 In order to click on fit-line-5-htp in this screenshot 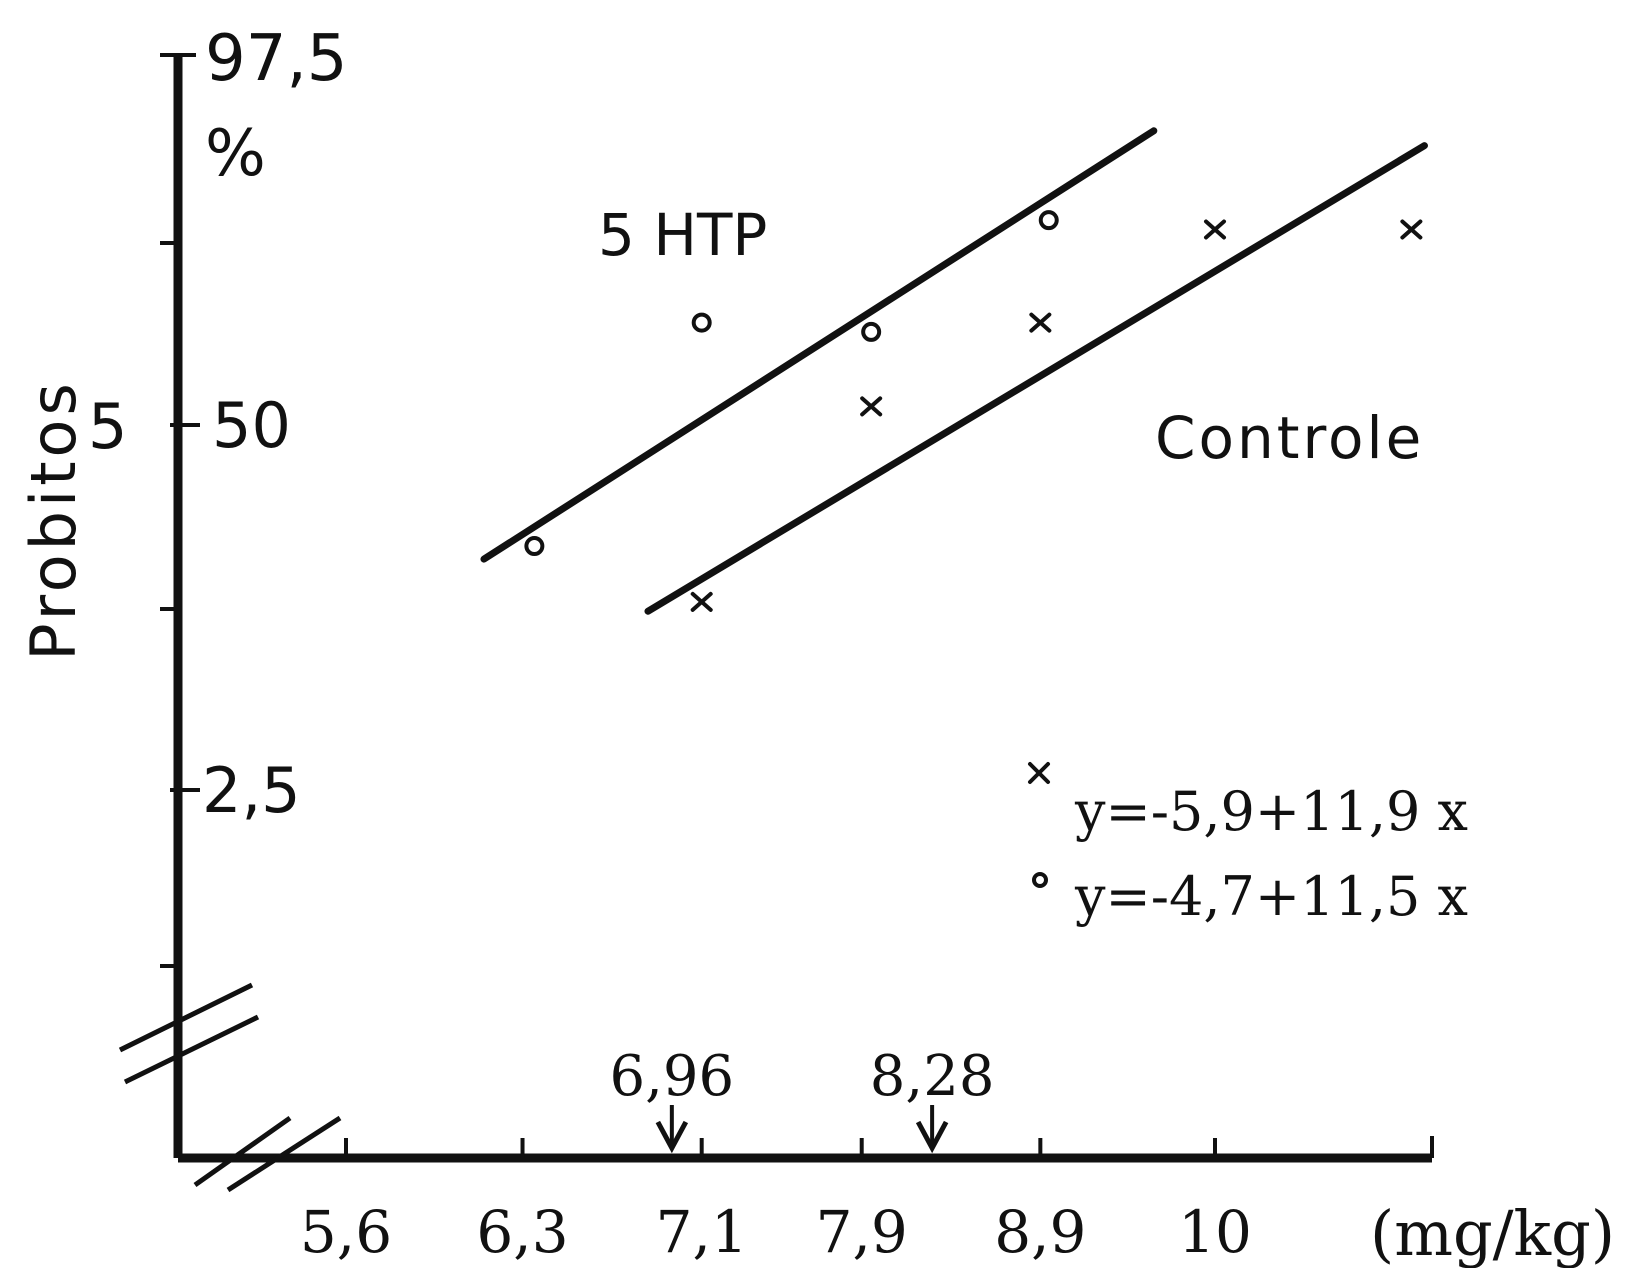, I will do `click(819, 345)`.